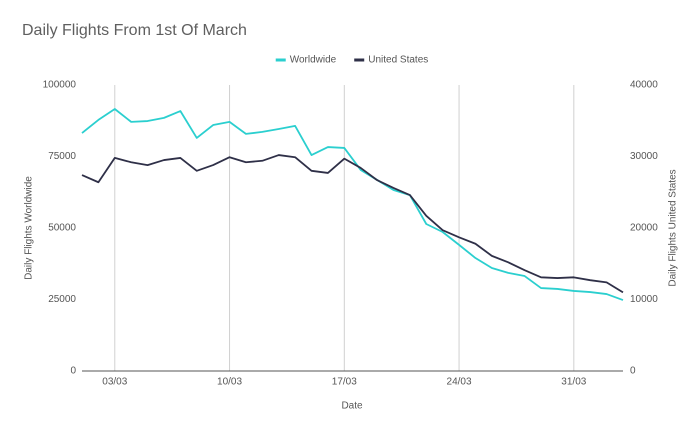 The width and height of the screenshot is (700, 433). What do you see at coordinates (60, 85) in the screenshot?
I see `y-tick-label: 100000` at bounding box center [60, 85].